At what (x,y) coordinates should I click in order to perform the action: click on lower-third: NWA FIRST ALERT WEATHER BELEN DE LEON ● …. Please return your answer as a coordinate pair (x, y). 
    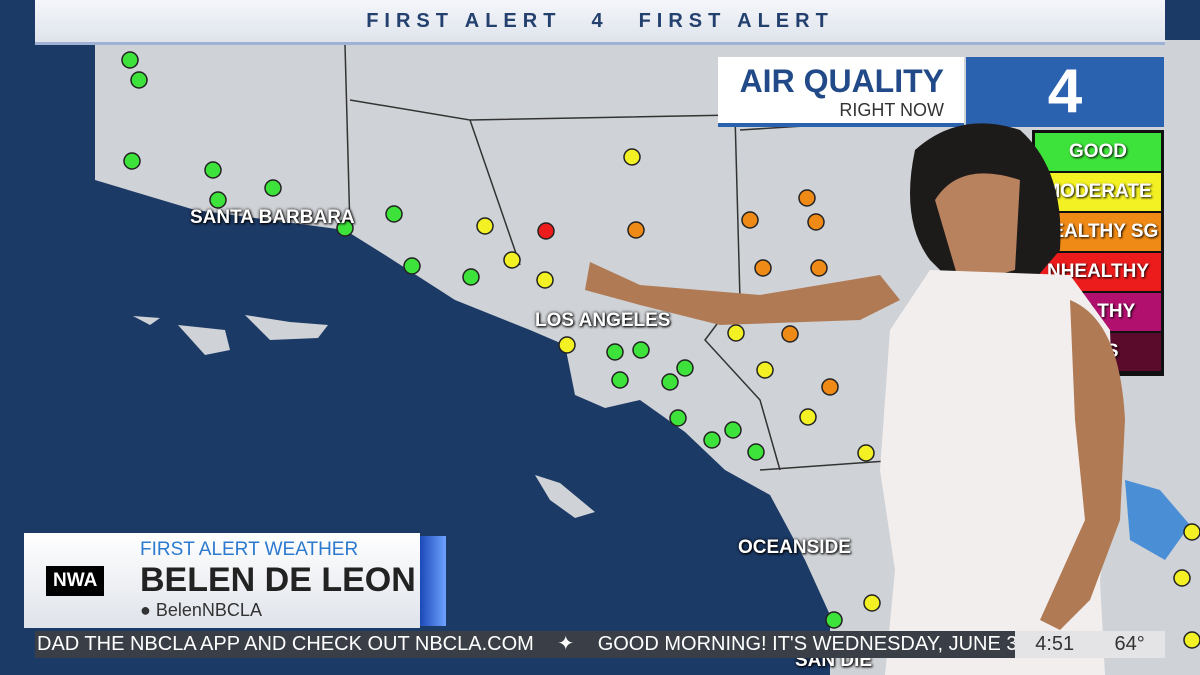
    Looking at the image, I should click on (222, 580).